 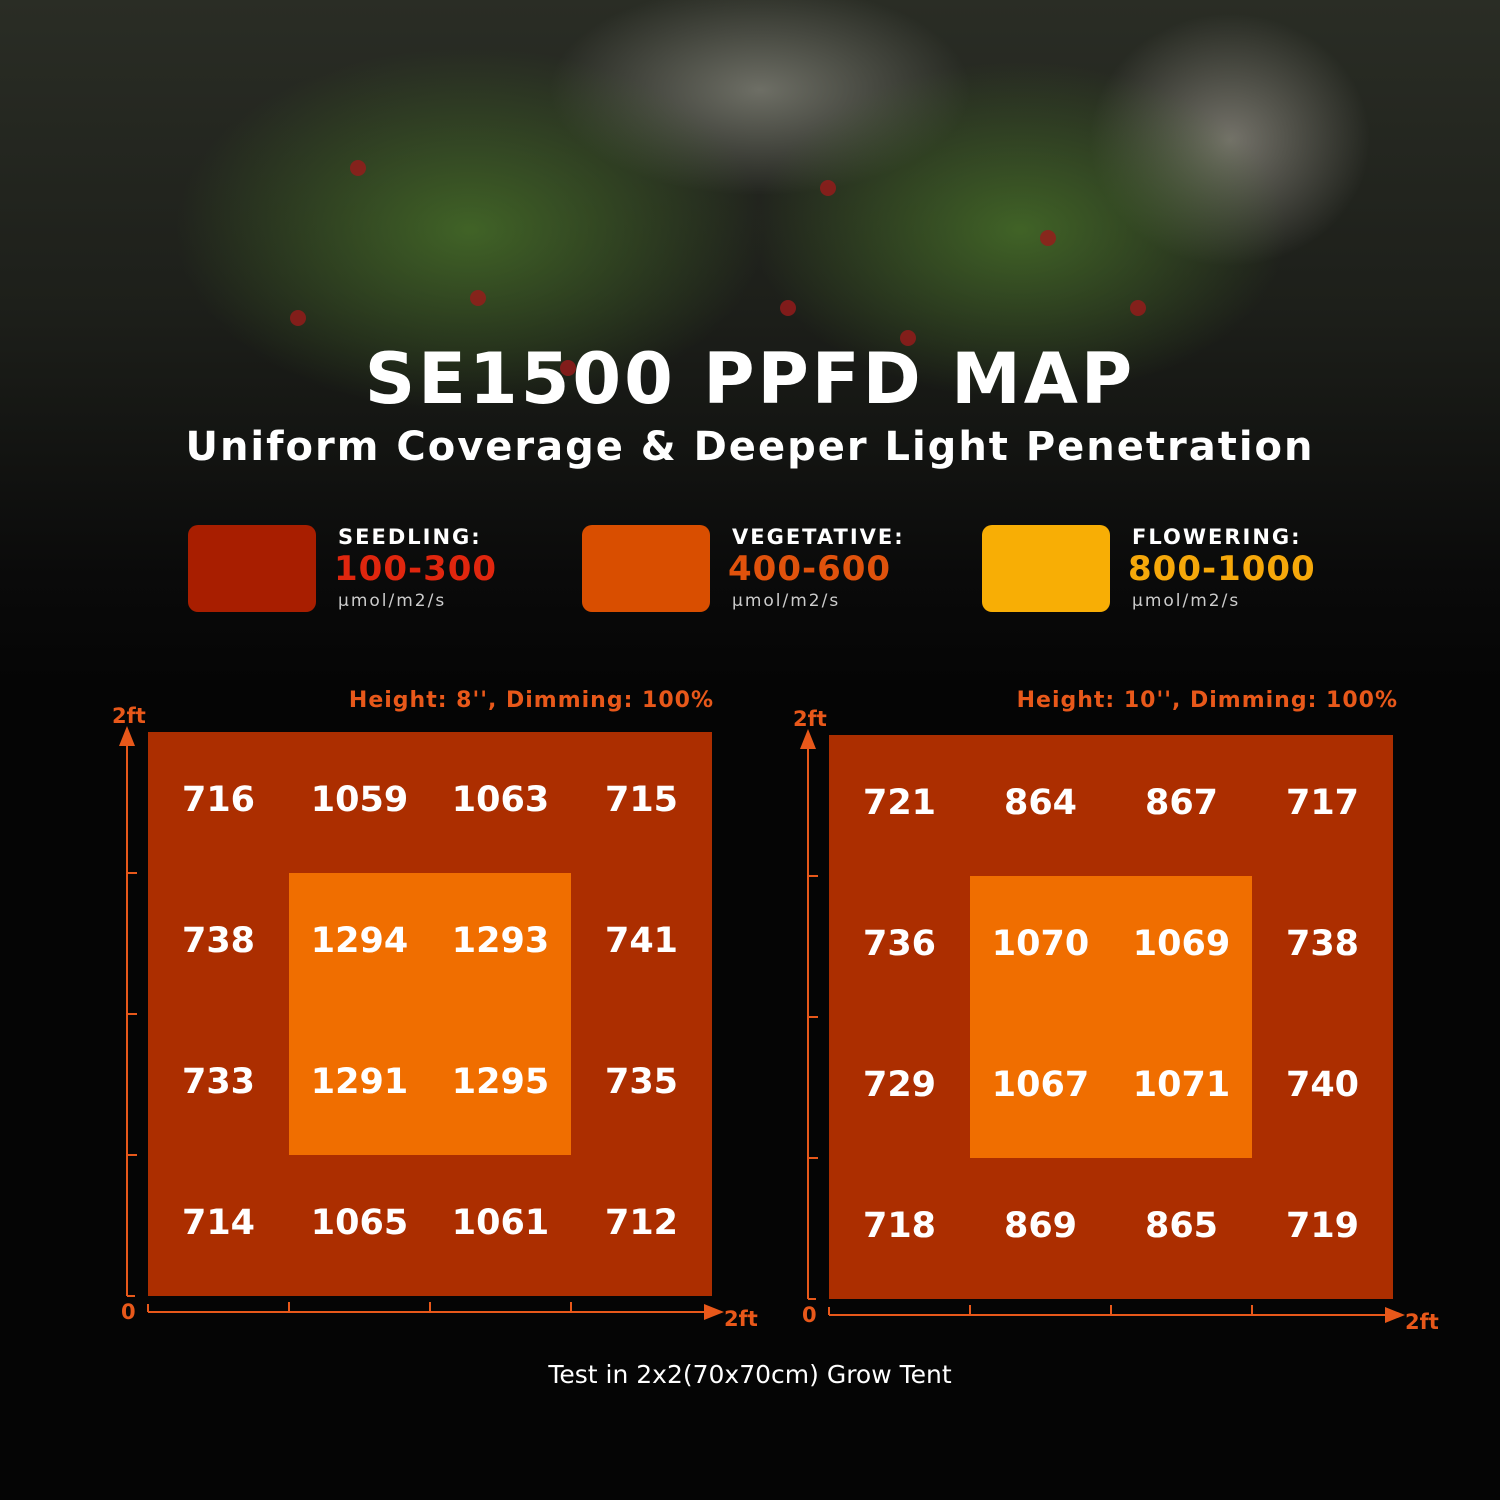 What do you see at coordinates (410, 537) in the screenshot?
I see `legend-name: SEEDLING:` at bounding box center [410, 537].